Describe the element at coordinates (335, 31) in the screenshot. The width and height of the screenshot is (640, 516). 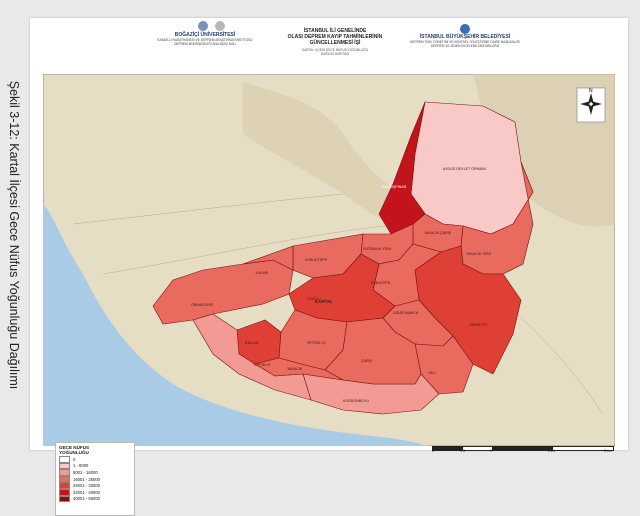
I see `title-line-1: İSTANBUL İLİ GENELİNDE` at that location.